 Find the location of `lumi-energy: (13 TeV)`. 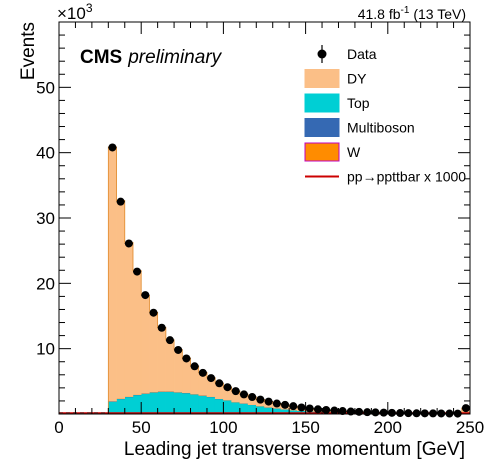

lumi-energy: (13 TeV) is located at coordinates (437, 14).